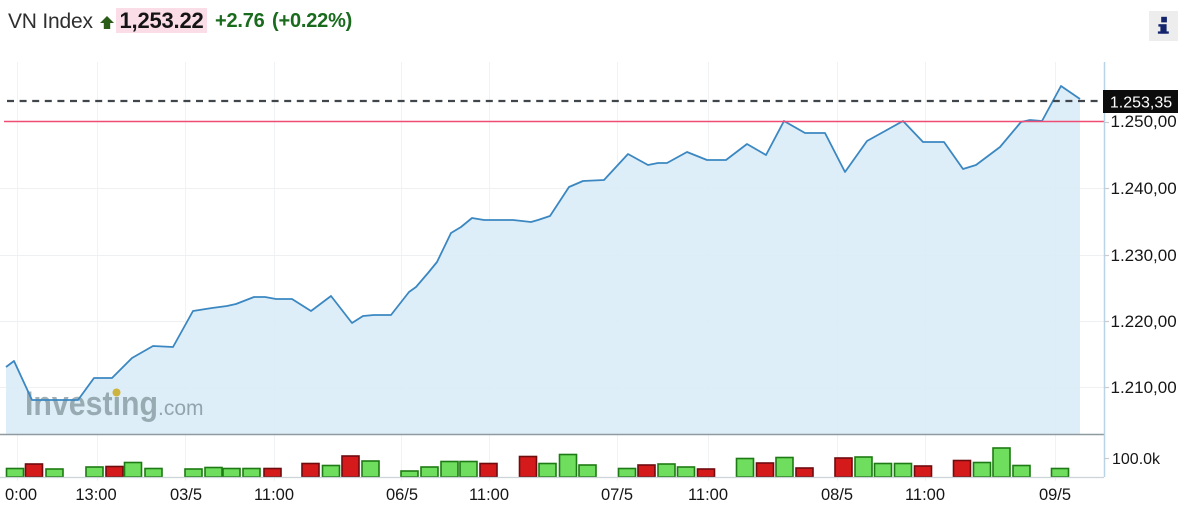  What do you see at coordinates (1144, 387) in the screenshot?
I see `svg-text: 1.210,00` at bounding box center [1144, 387].